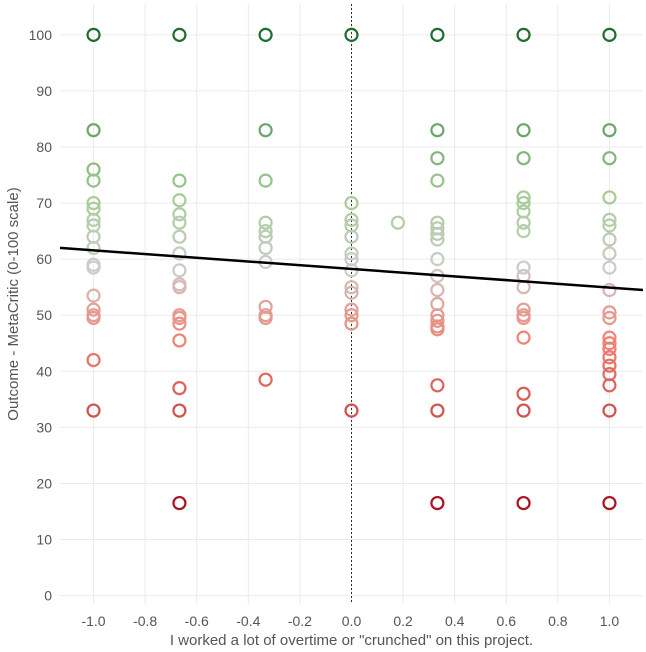 The image size is (646, 652). What do you see at coordinates (41, 35) in the screenshot?
I see `y-tick-label: 100` at bounding box center [41, 35].